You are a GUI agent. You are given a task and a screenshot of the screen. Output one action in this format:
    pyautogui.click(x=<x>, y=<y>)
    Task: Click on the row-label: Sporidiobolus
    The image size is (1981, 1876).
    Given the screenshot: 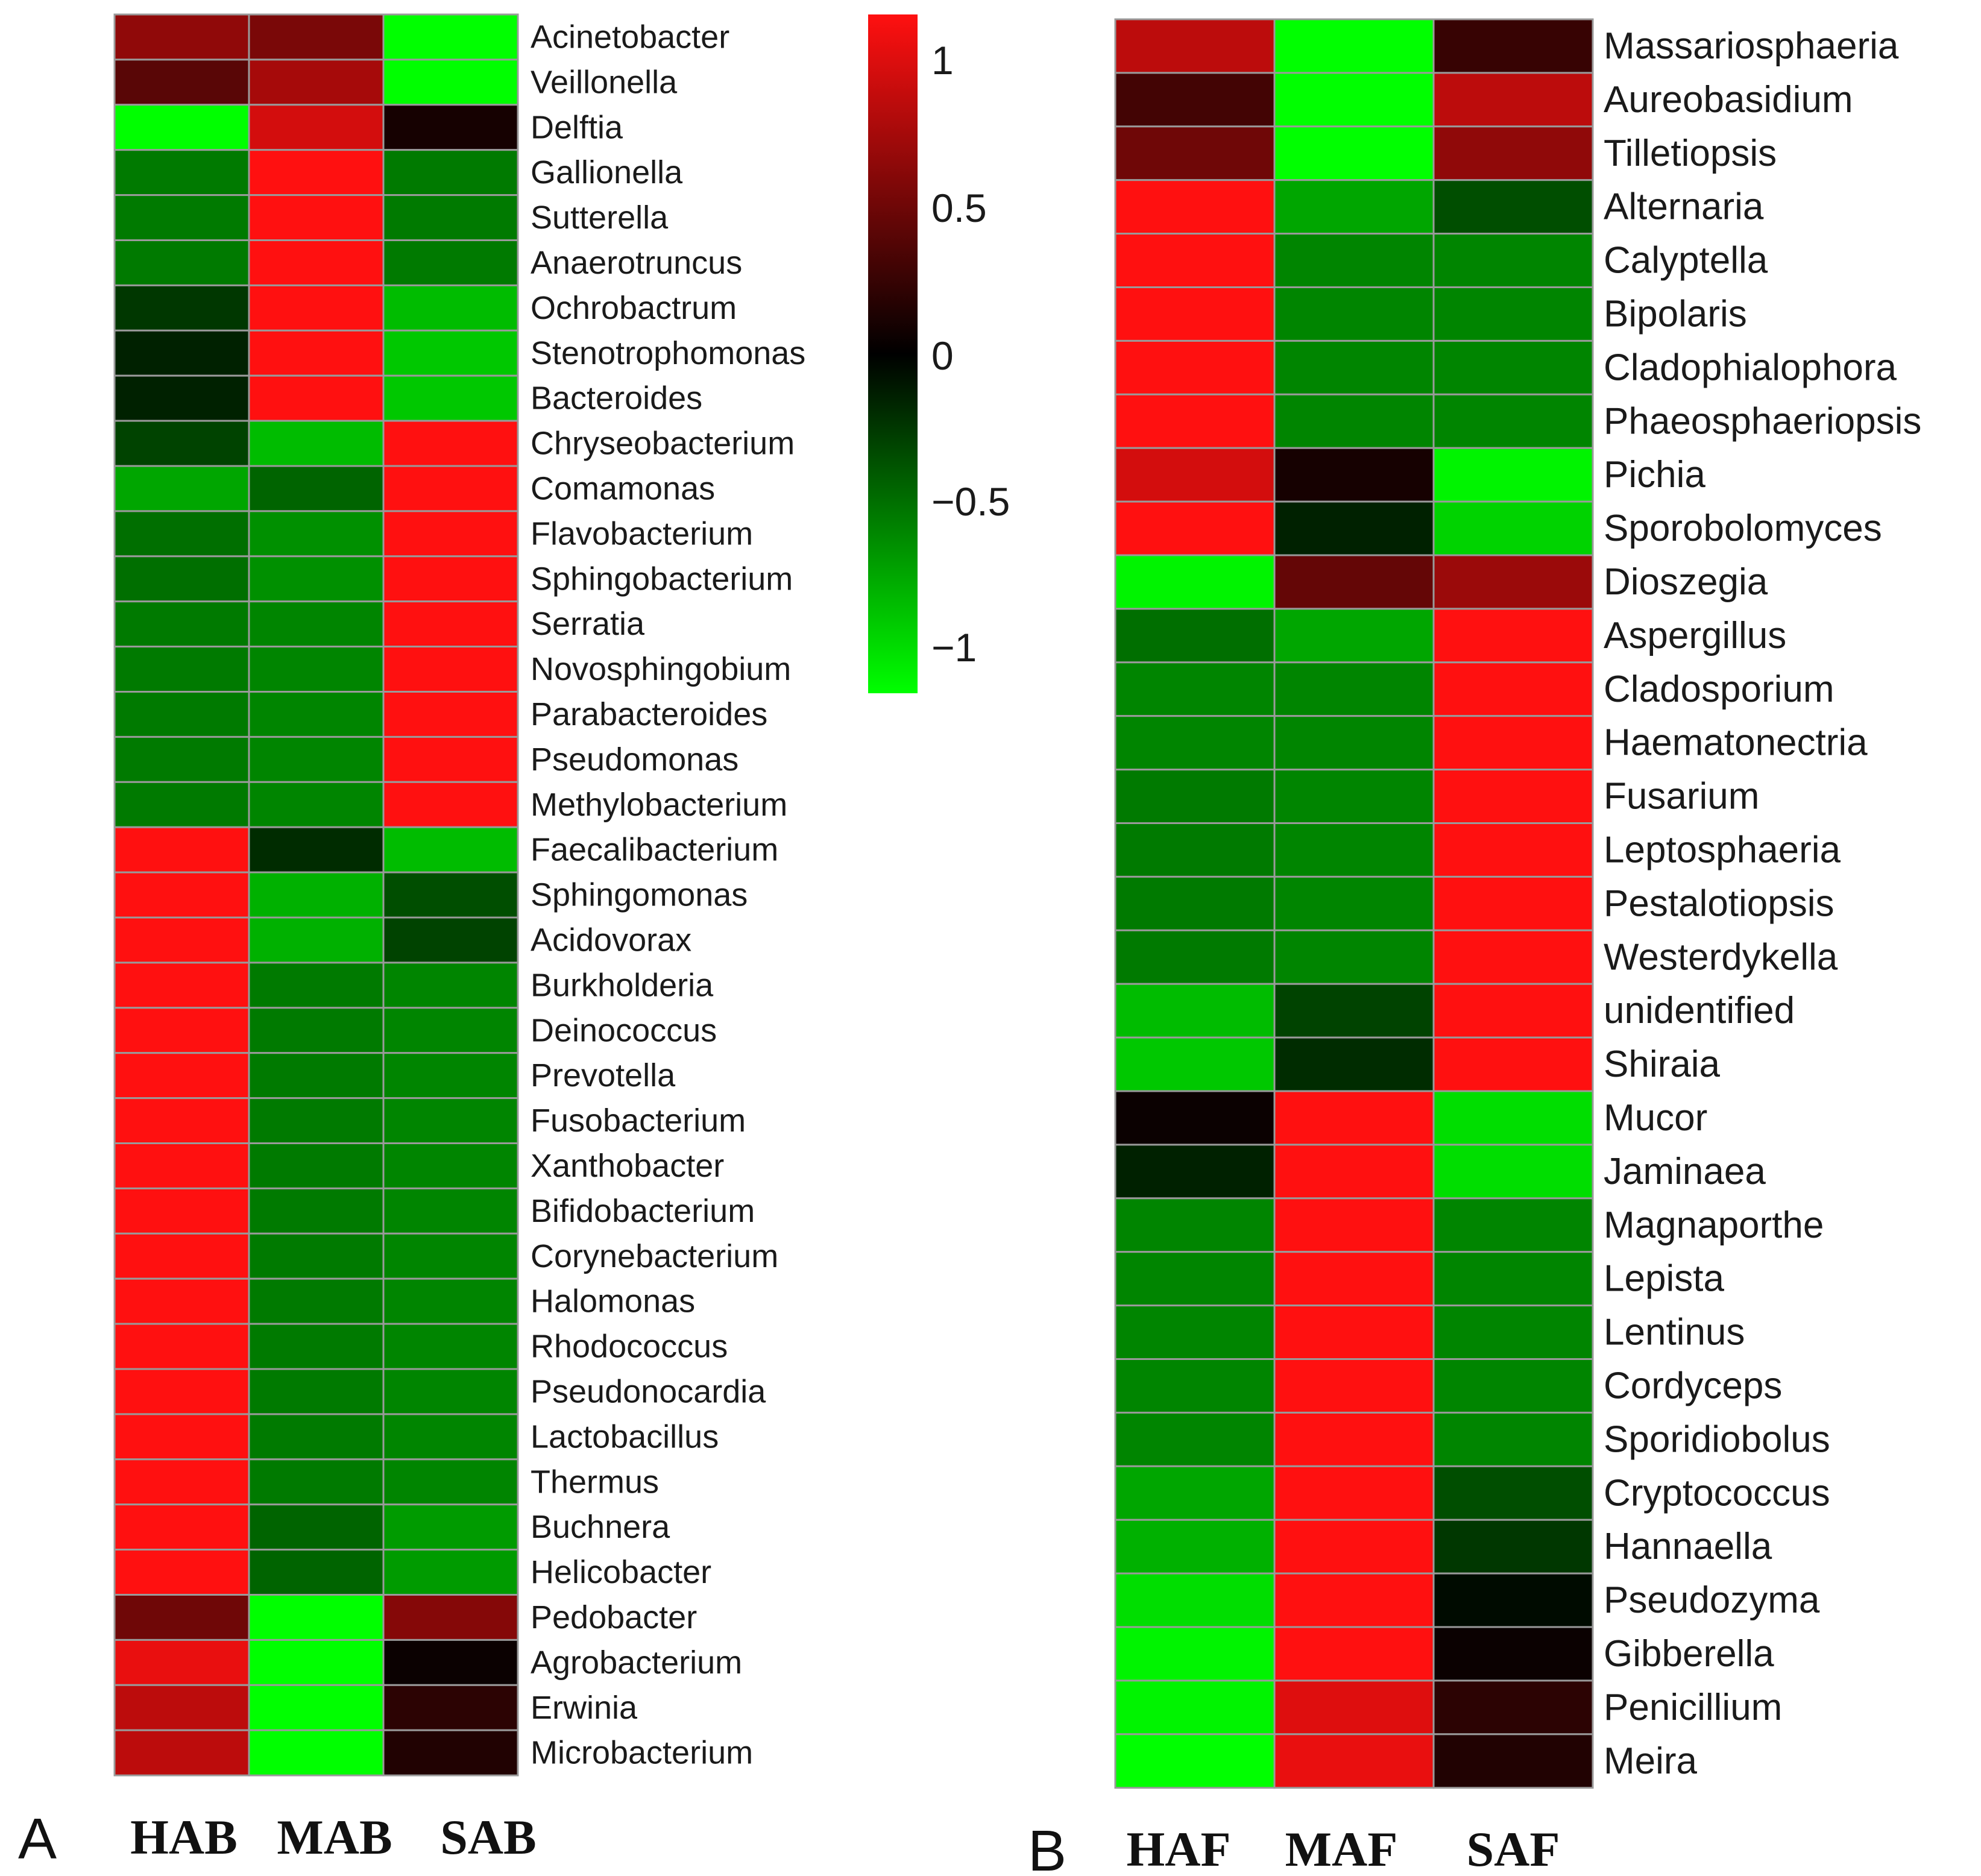 What is the action you would take?
    pyautogui.click(x=1717, y=1439)
    